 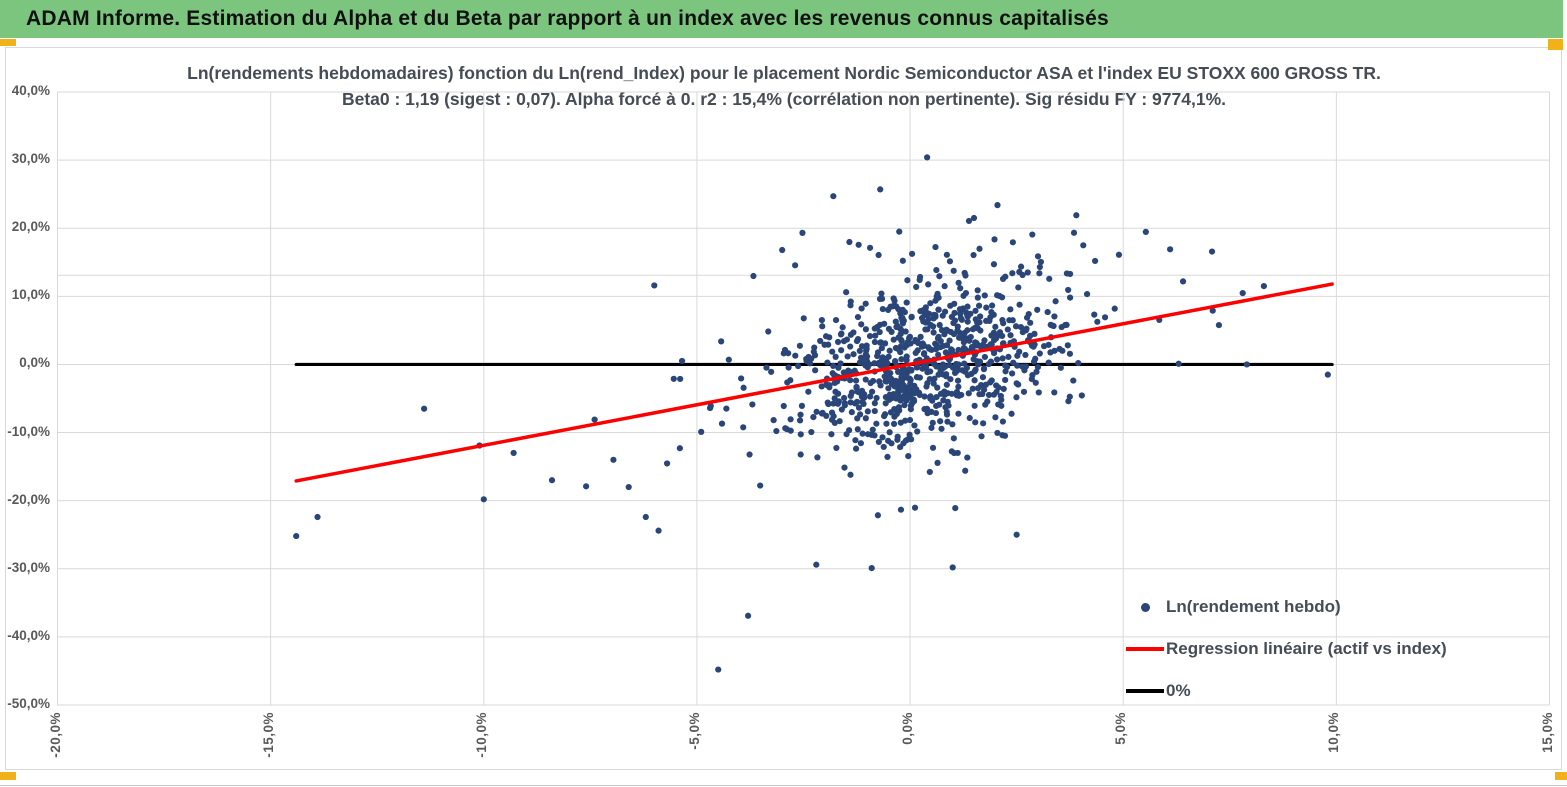 What do you see at coordinates (30, 295) in the screenshot?
I see `y-tick-label: 10,0%` at bounding box center [30, 295].